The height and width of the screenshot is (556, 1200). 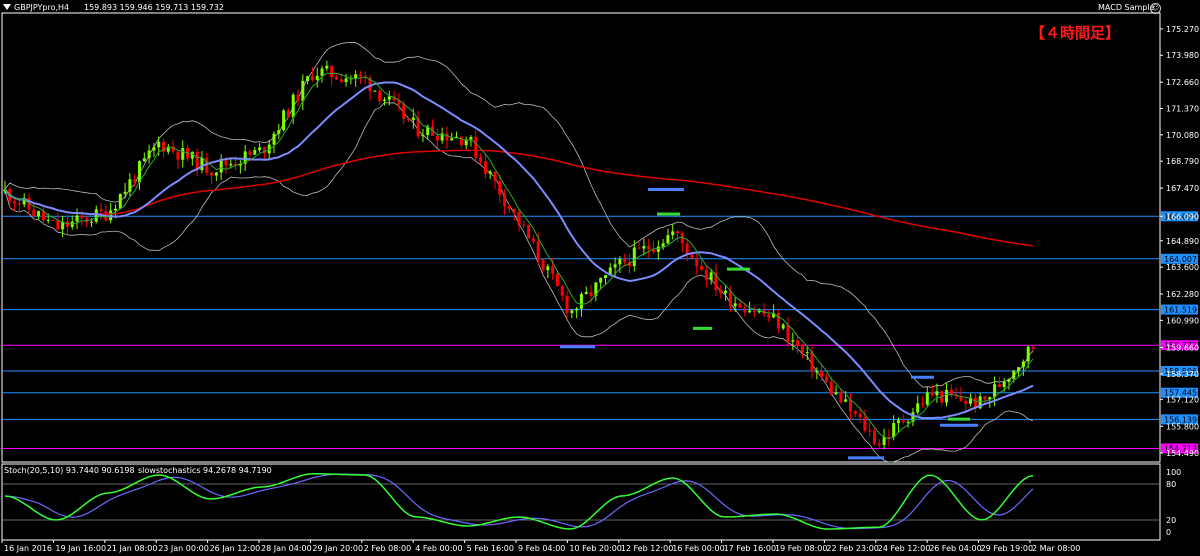 I want to click on price-label: 172.660, so click(x=1182, y=82).